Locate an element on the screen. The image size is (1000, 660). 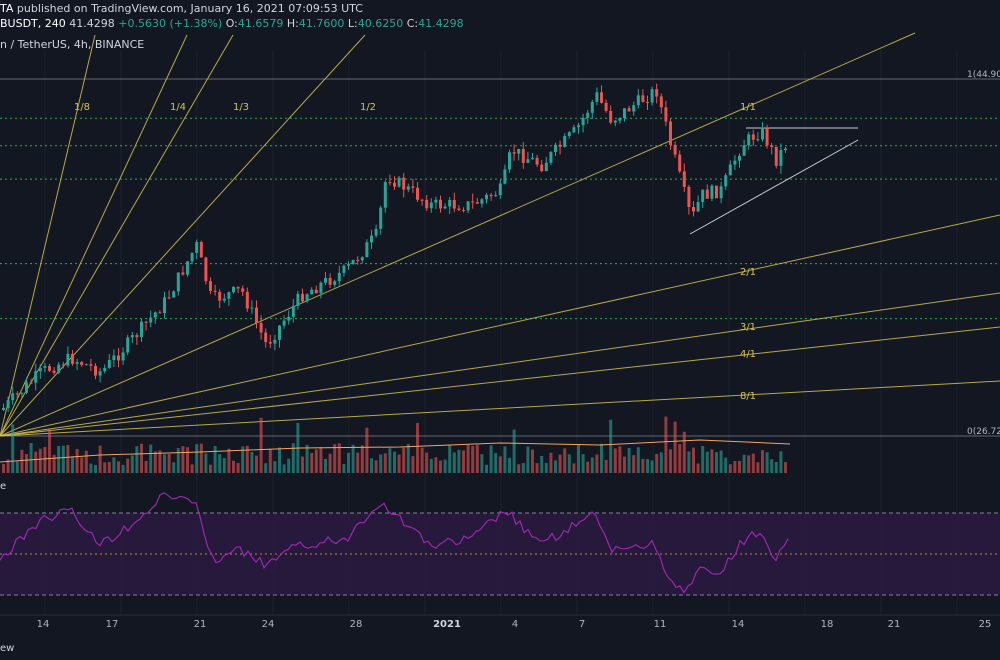
gann-fan-label: 3/1 is located at coordinates (748, 327).